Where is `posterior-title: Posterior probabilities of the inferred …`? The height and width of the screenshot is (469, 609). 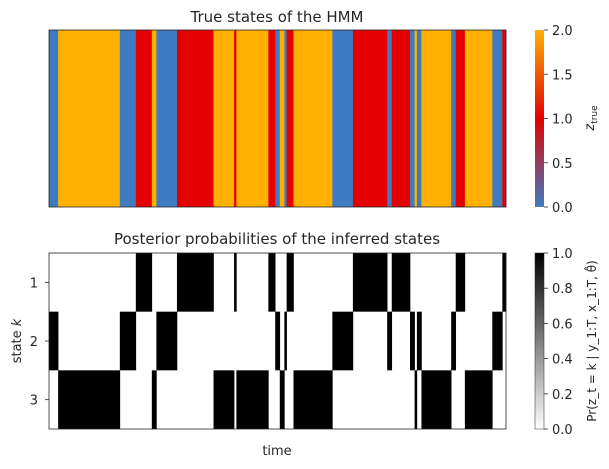
posterior-title: Posterior probabilities of the inferred … is located at coordinates (277, 239).